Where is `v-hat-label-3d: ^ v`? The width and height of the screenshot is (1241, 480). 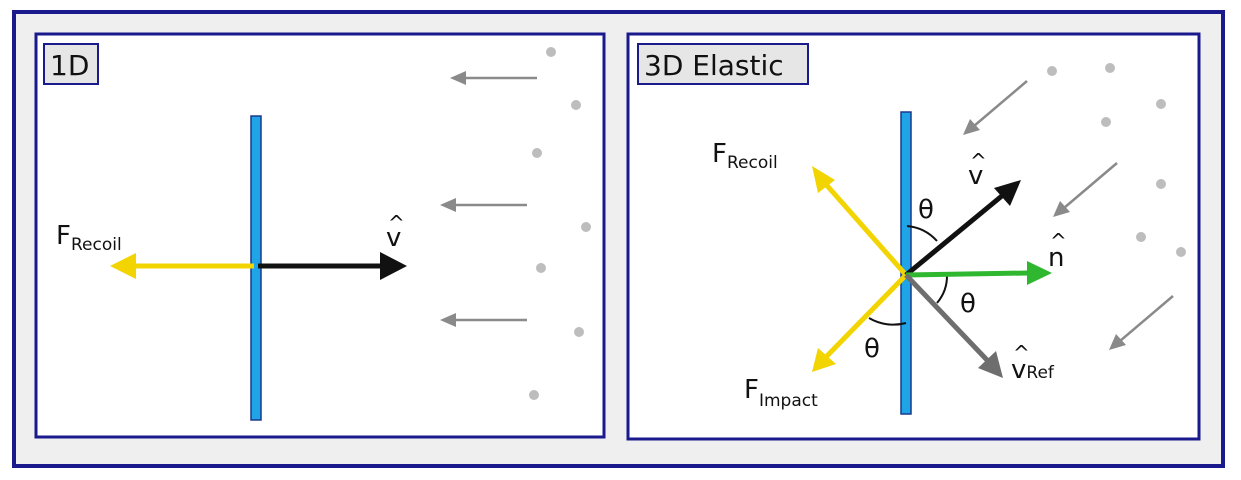
v-hat-label-3d: ^ v is located at coordinates (977, 170).